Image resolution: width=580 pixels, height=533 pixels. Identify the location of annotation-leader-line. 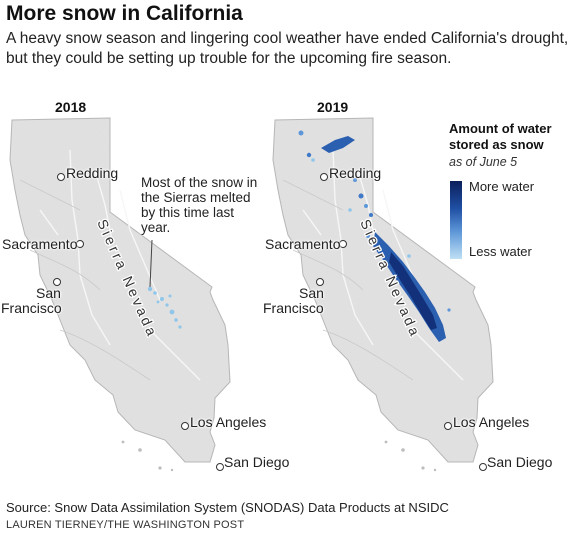
(151, 263).